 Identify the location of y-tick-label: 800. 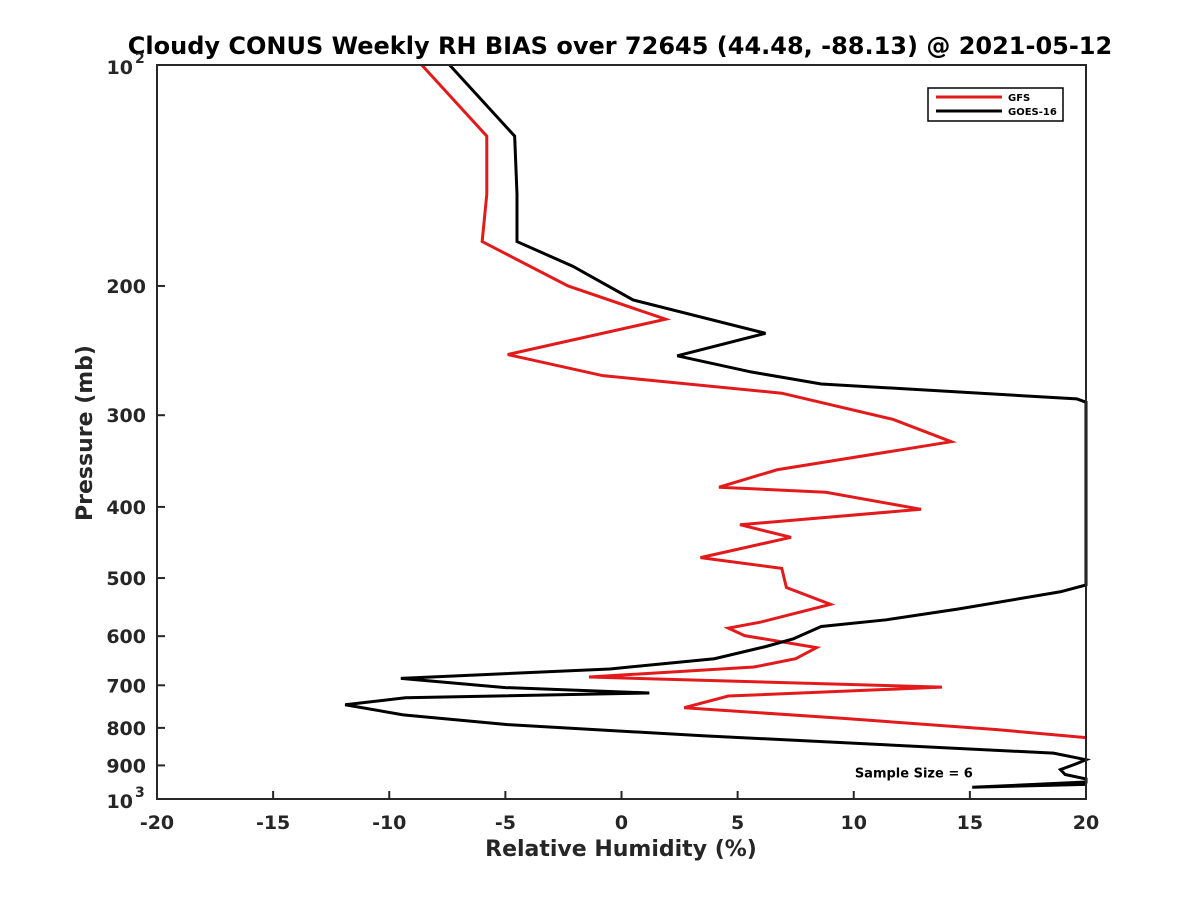
(126, 729).